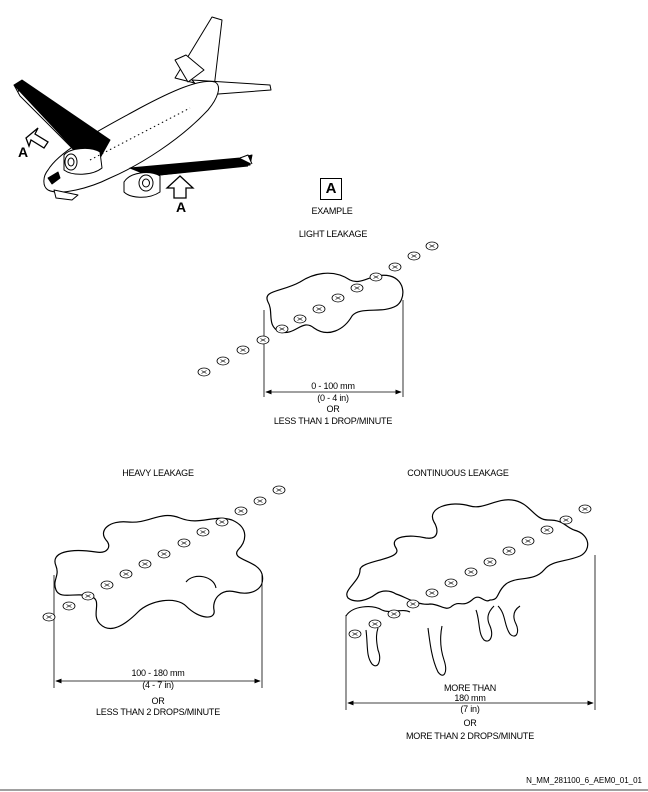 The width and height of the screenshot is (648, 792). What do you see at coordinates (458, 473) in the screenshot?
I see `continuous-title: CONTINUOUS LEAKAGE` at bounding box center [458, 473].